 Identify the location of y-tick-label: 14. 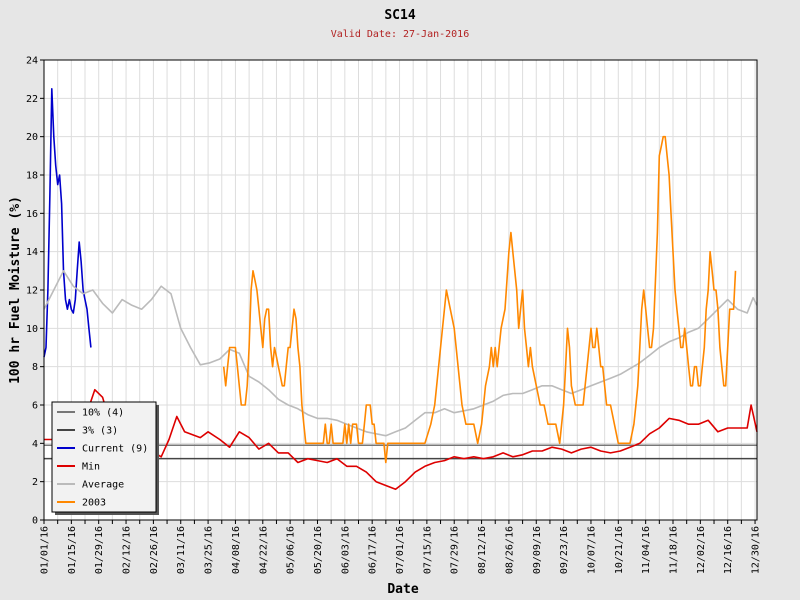
(32, 252).